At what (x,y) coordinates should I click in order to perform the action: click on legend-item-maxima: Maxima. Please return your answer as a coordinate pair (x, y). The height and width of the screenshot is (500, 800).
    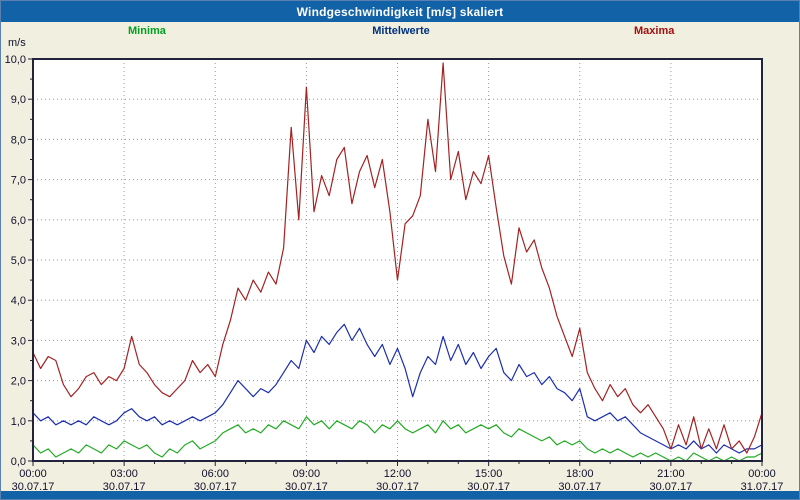
    Looking at the image, I should click on (654, 31).